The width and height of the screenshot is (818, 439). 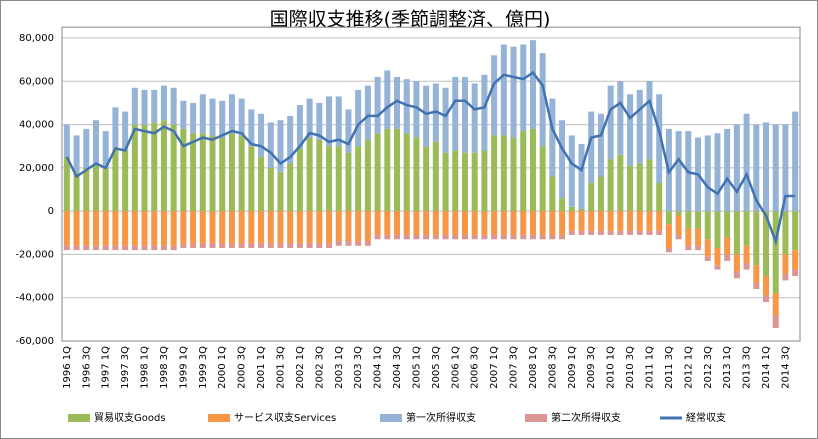 I want to click on legend-label: 貿易収支Goods, so click(x=130, y=418).